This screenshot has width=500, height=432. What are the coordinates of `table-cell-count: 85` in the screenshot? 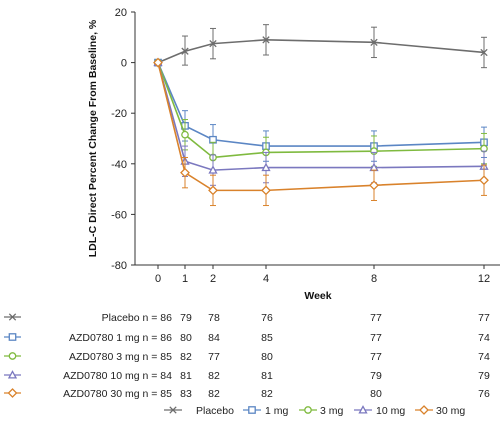 It's located at (267, 338).